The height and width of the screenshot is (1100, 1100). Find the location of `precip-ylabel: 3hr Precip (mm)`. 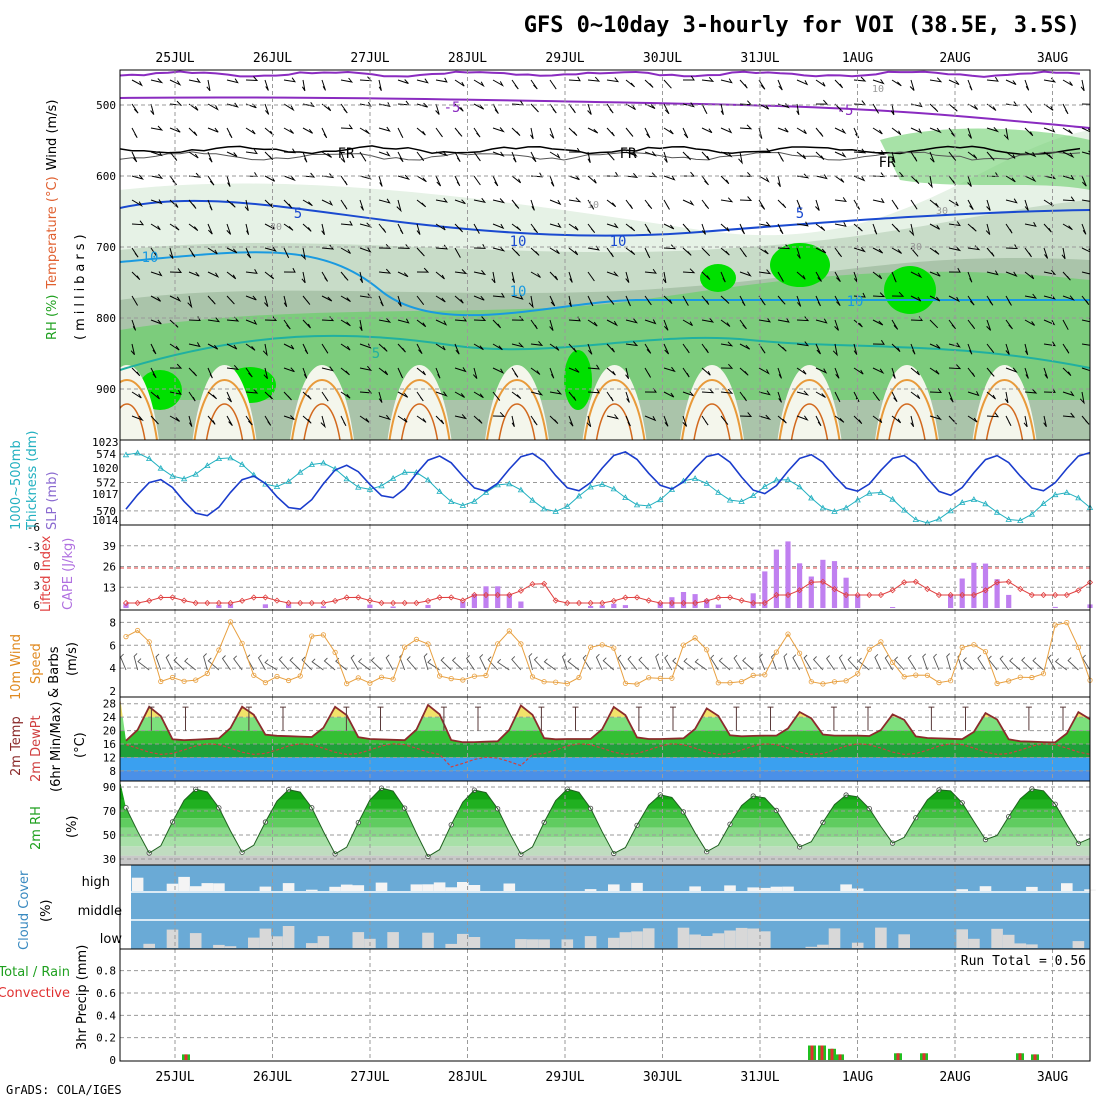

precip-ylabel: 3hr Precip (mm) is located at coordinates (82, 997).